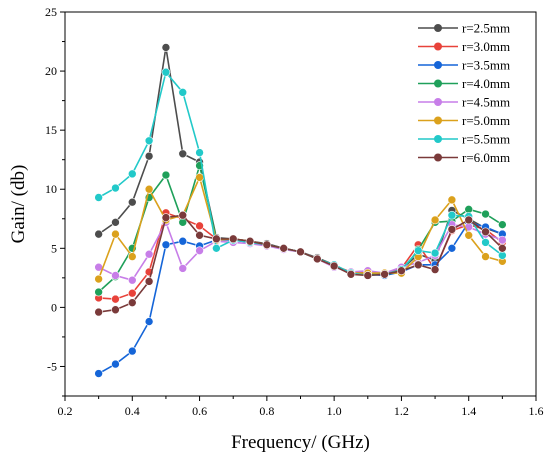 Image resolution: width=550 pixels, height=461 pixels. Describe the element at coordinates (65, 411) in the screenshot. I see `x-tick-label: 0.2` at that location.